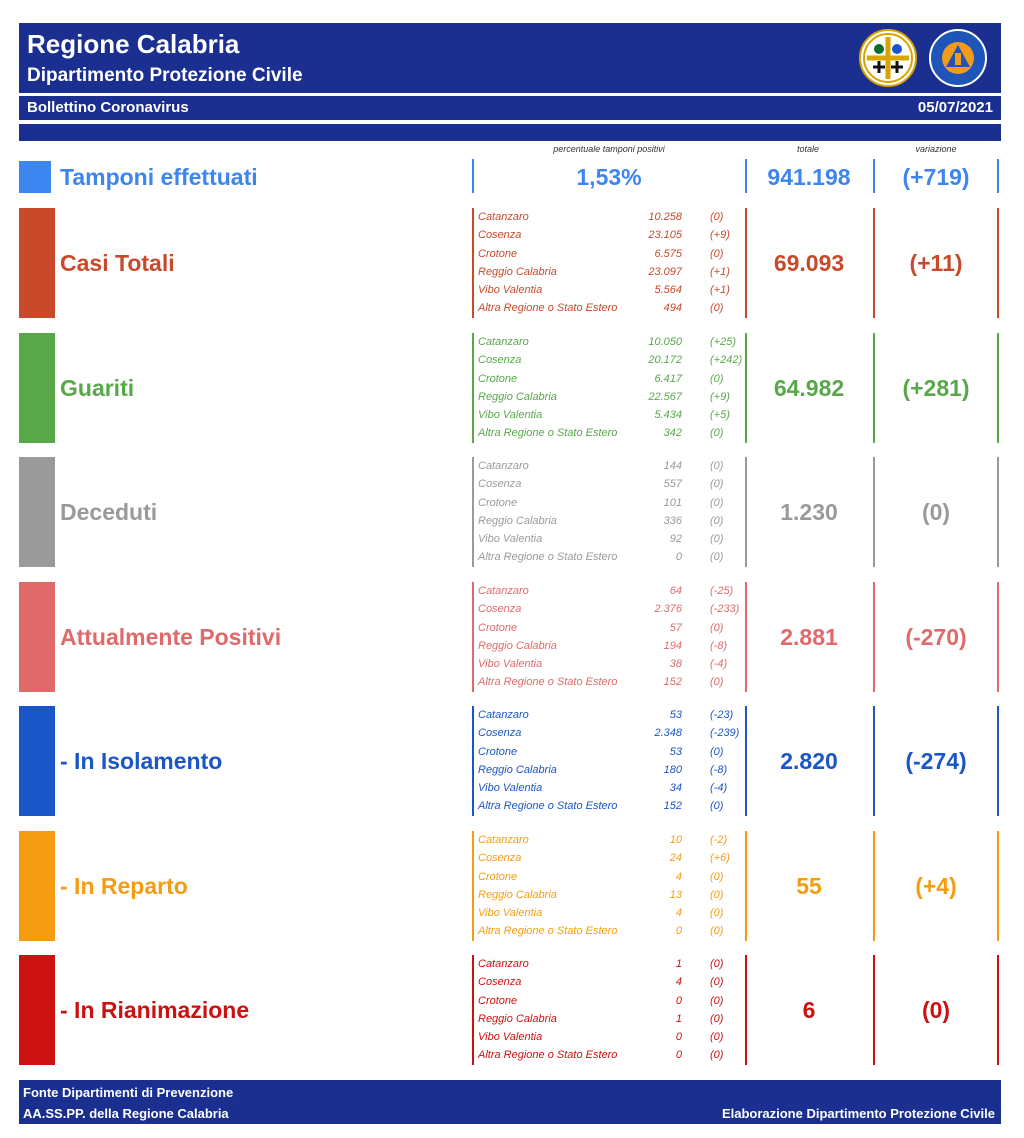  What do you see at coordinates (936, 886) in the screenshot?
I see `section-change: (+4)` at bounding box center [936, 886].